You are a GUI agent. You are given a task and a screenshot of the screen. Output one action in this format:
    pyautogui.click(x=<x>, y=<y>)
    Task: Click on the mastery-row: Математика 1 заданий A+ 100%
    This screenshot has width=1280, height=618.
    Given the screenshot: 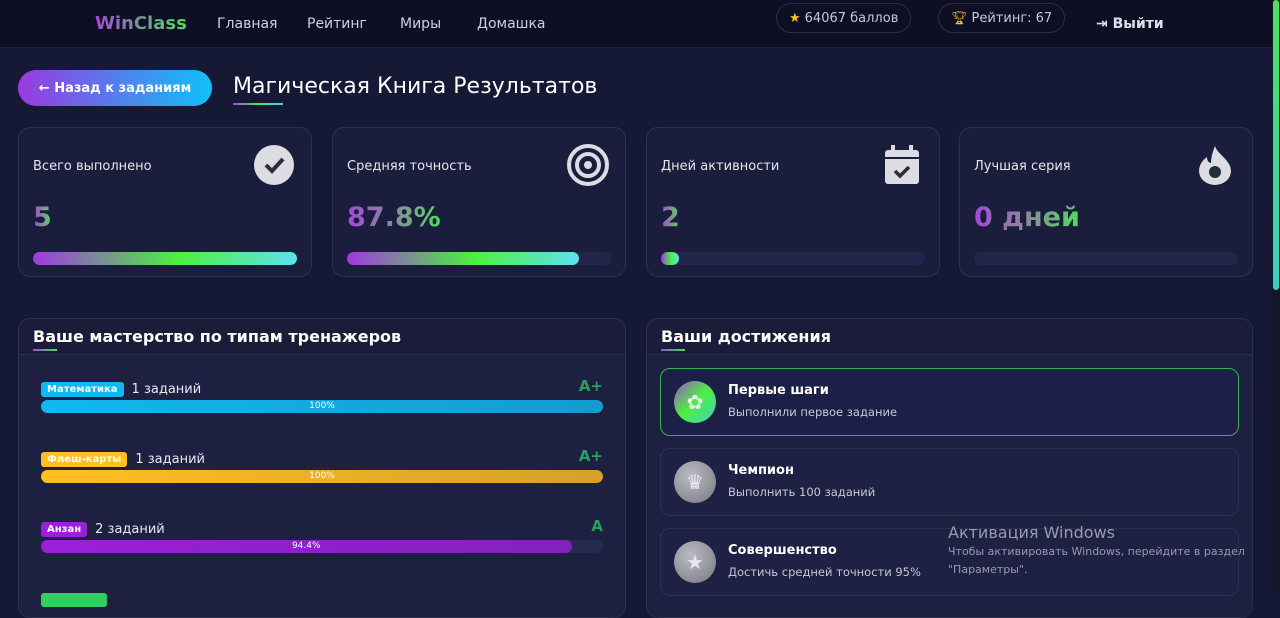 What is the action you would take?
    pyautogui.click(x=322, y=398)
    